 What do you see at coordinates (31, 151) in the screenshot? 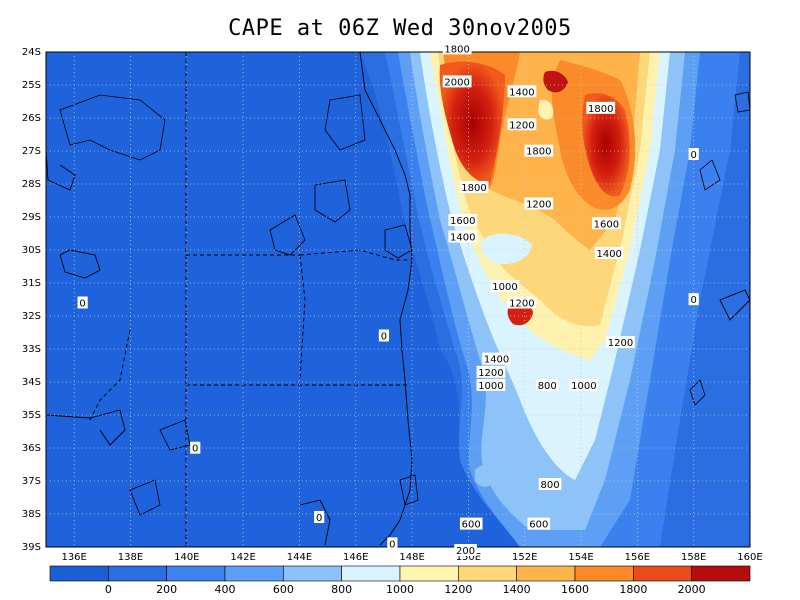
I see `y-tick-label: 27S` at bounding box center [31, 151].